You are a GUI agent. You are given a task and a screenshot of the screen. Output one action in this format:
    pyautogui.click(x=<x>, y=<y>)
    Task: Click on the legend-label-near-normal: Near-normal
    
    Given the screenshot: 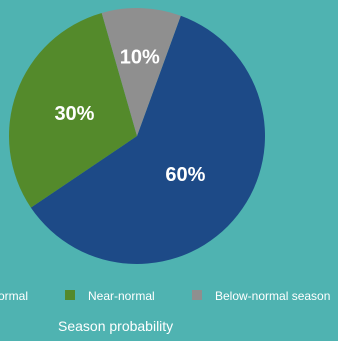 What is the action you would take?
    pyautogui.click(x=121, y=296)
    